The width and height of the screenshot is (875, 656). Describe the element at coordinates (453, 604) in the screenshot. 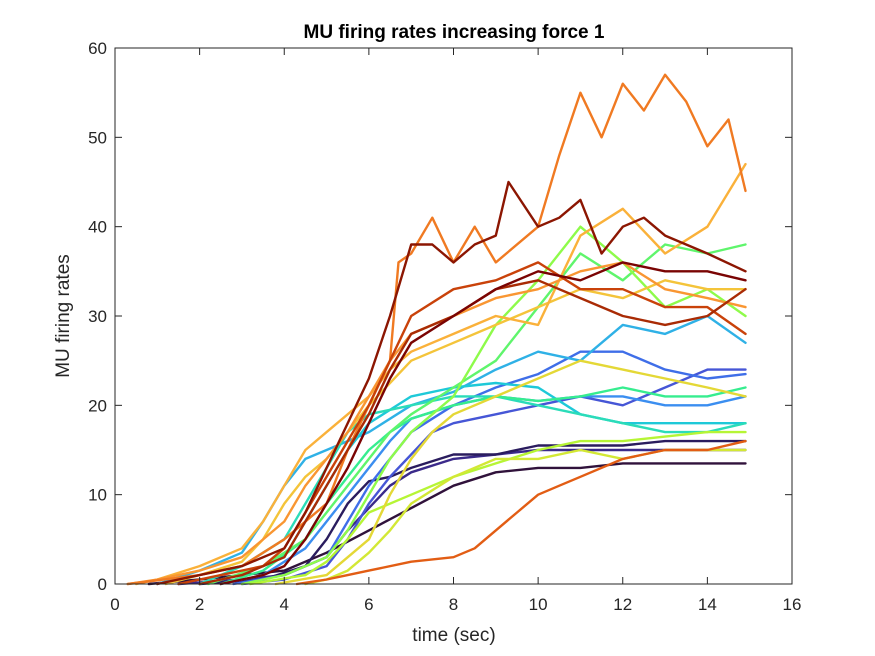

I see `x-tick-label: 8` at that location.